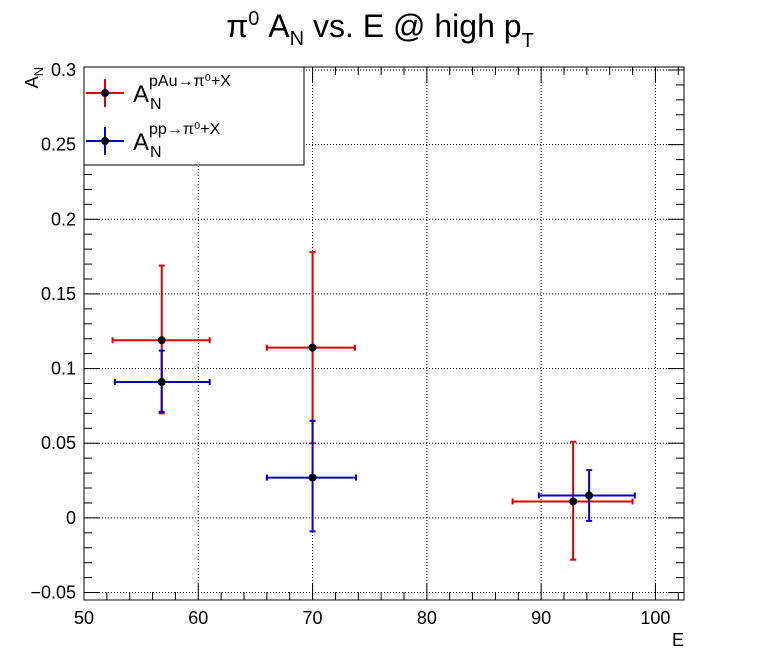 The height and width of the screenshot is (667, 761). I want to click on y-tick-label: 0.3, so click(63, 70).